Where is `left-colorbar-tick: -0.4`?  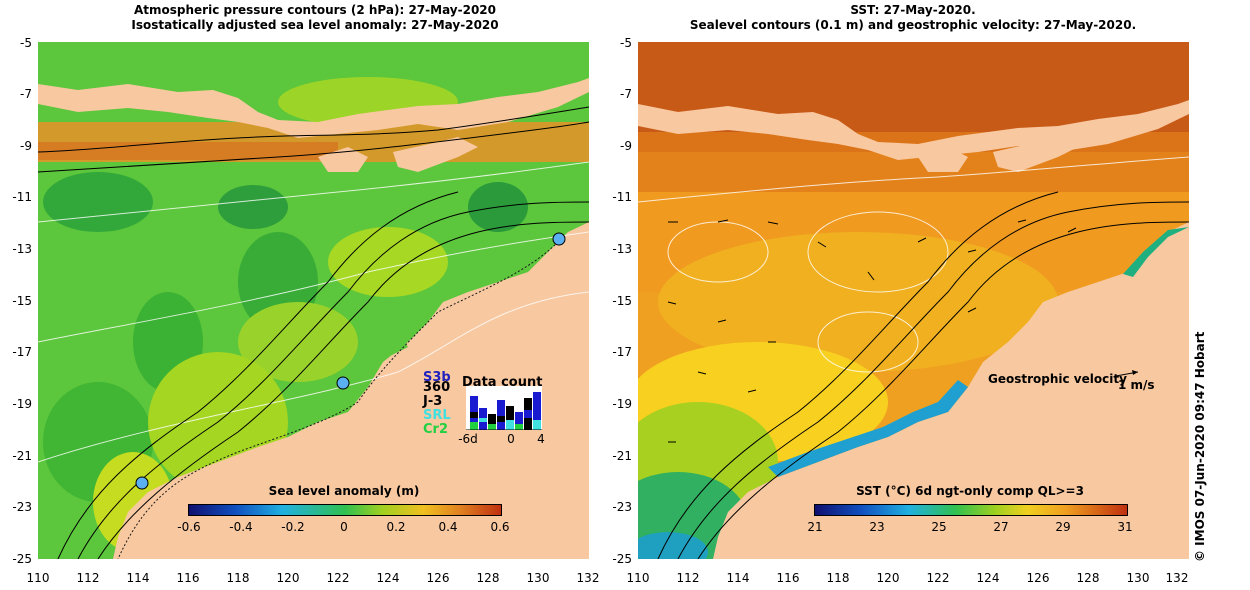 left-colorbar-tick: -0.4 is located at coordinates (241, 527).